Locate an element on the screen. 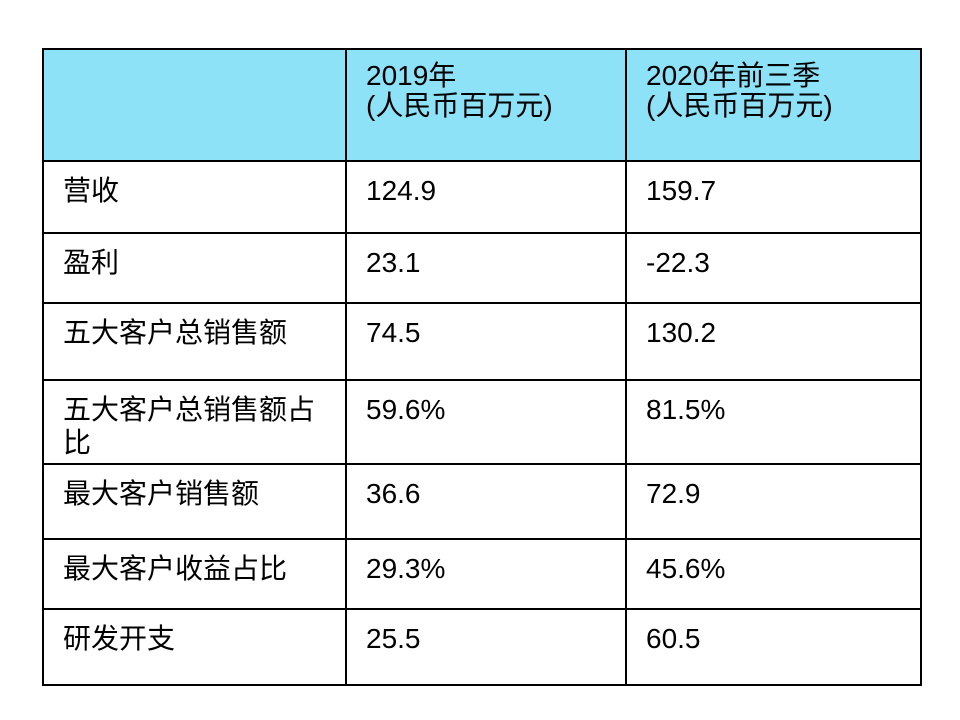 The height and width of the screenshot is (720, 960). table-row: 最大客户收益占比 29.3% 45.6% is located at coordinates (482, 574).